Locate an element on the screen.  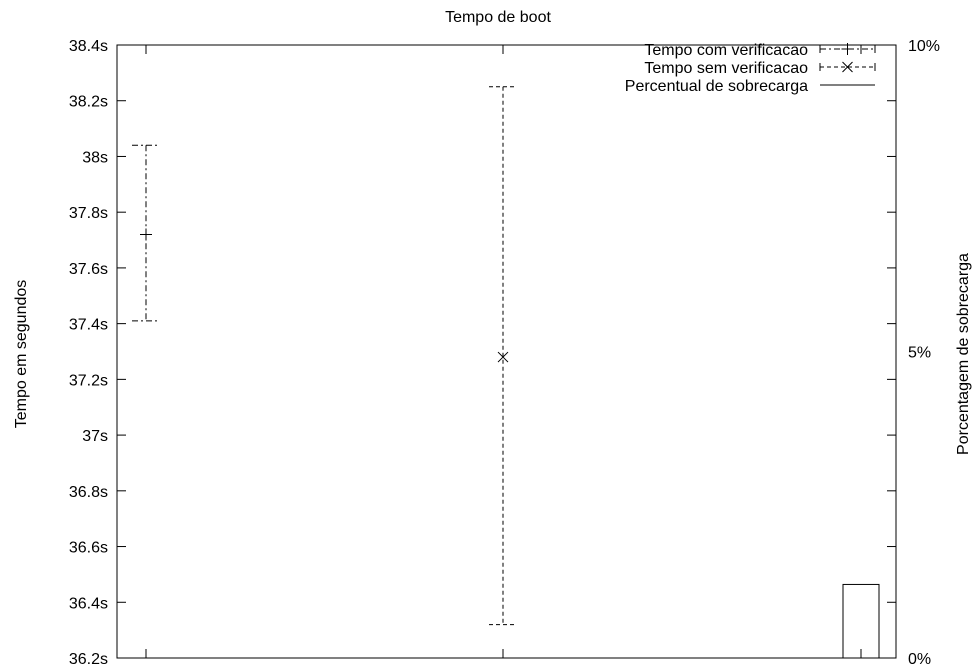
y-tick-label: 37.2s is located at coordinates (88, 380).